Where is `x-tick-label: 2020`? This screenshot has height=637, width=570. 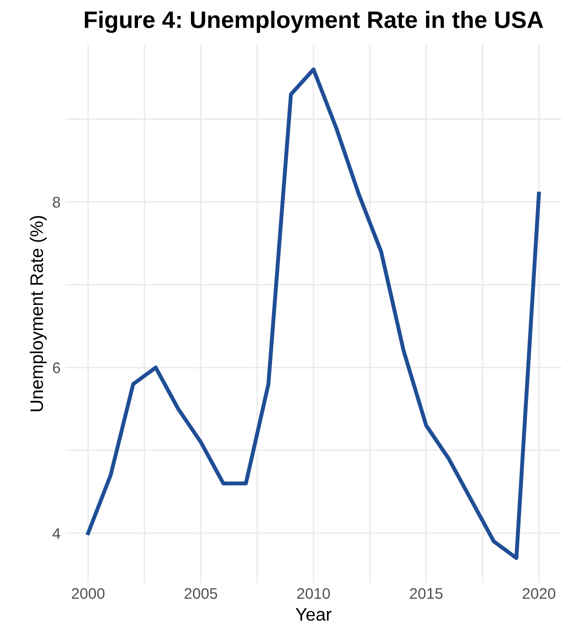
x-tick-label: 2020 is located at coordinates (539, 593).